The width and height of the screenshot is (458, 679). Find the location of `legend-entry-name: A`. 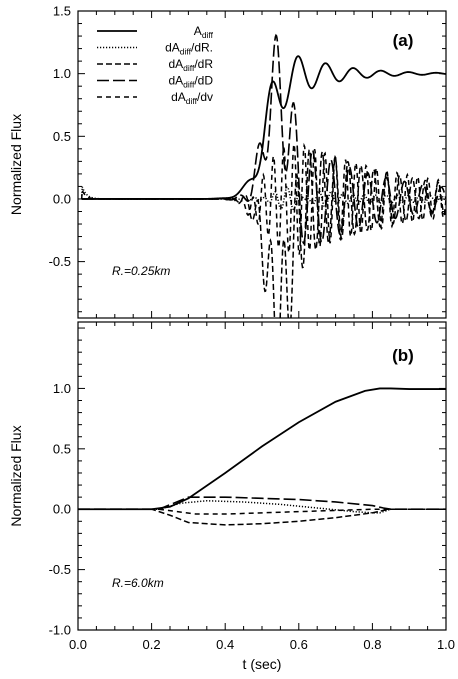

legend-entry-name: A is located at coordinates (198, 31).